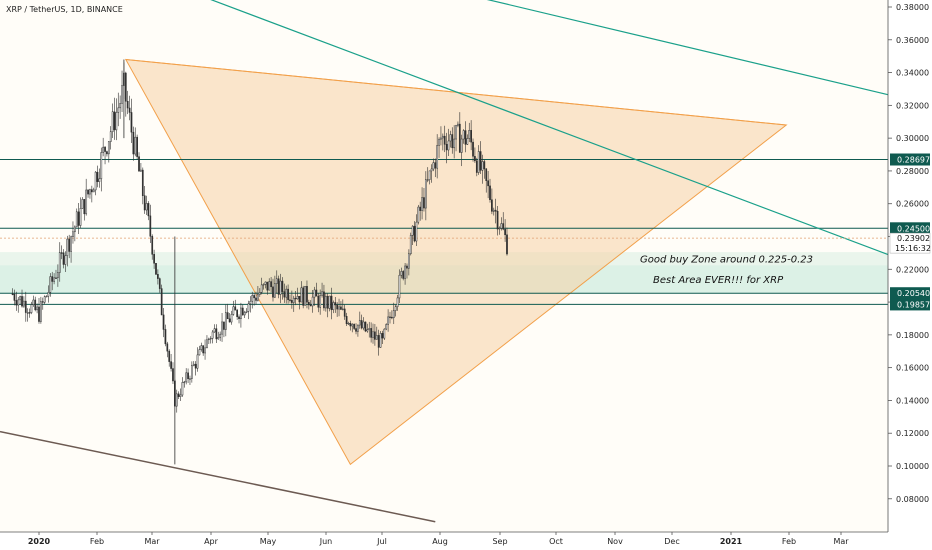 The width and height of the screenshot is (932, 550). Describe the element at coordinates (466, 541) in the screenshot. I see `time-axis-panel` at that location.